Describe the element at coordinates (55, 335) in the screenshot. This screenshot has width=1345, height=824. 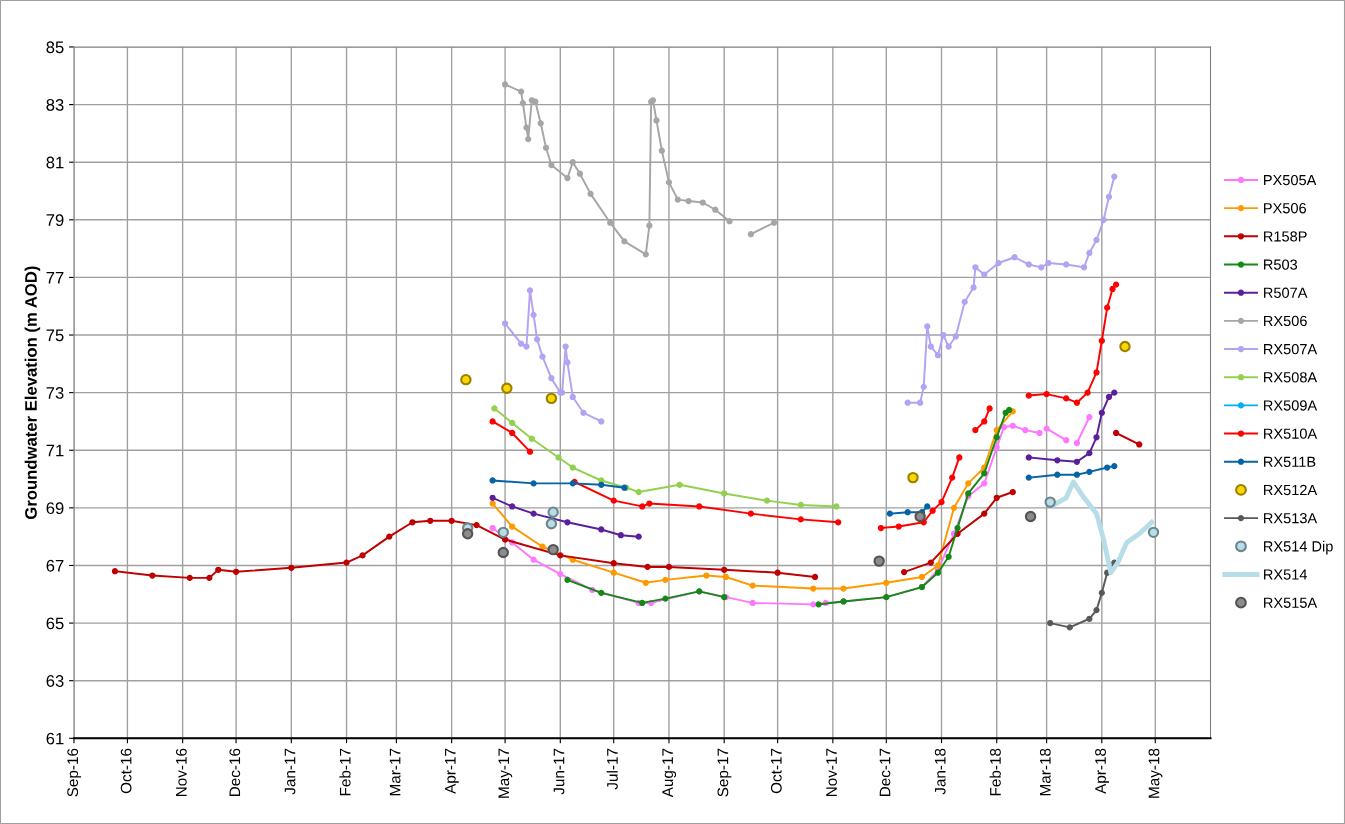
I see `y-tick-label: 75` at that location.